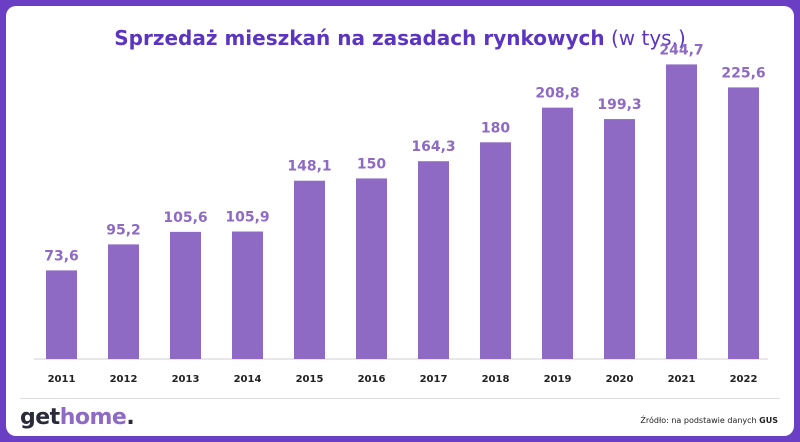 The image size is (800, 442). What do you see at coordinates (434, 379) in the screenshot?
I see `x-tick-2017: 2017` at bounding box center [434, 379].